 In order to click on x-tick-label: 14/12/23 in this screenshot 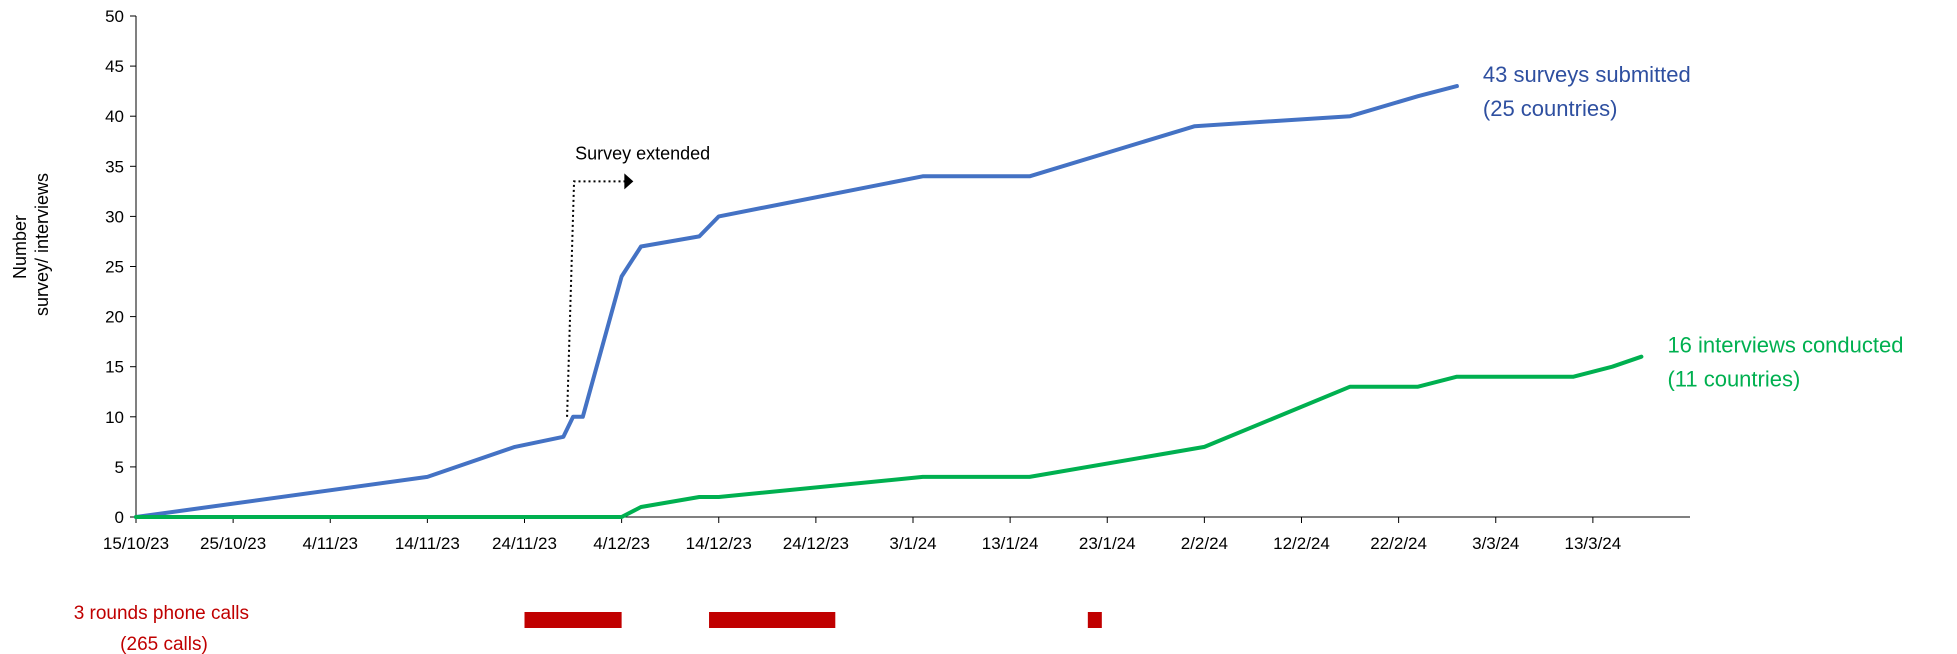, I will do `click(719, 543)`.